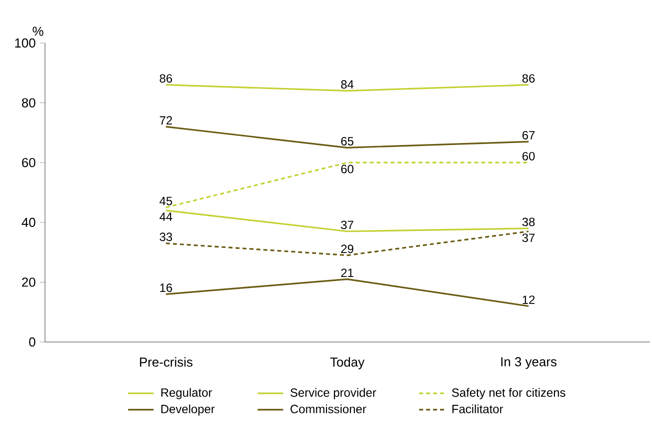  Describe the element at coordinates (347, 273) in the screenshot. I see `data-label: 21` at that location.